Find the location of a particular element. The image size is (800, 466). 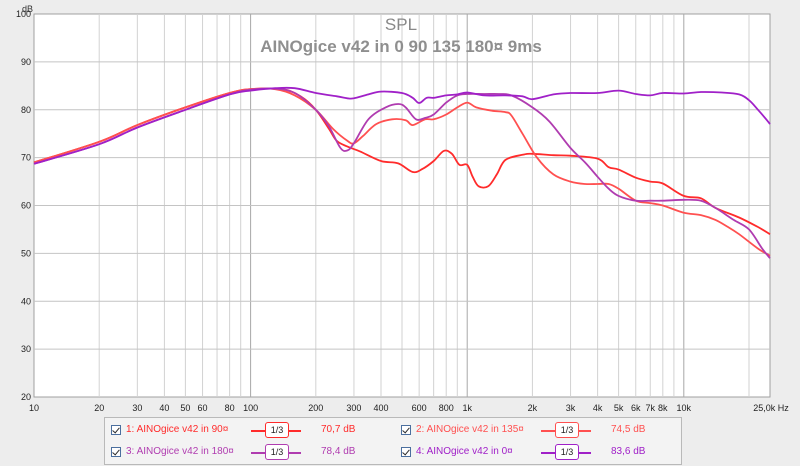

x-tick-label: 40 is located at coordinates (164, 408).